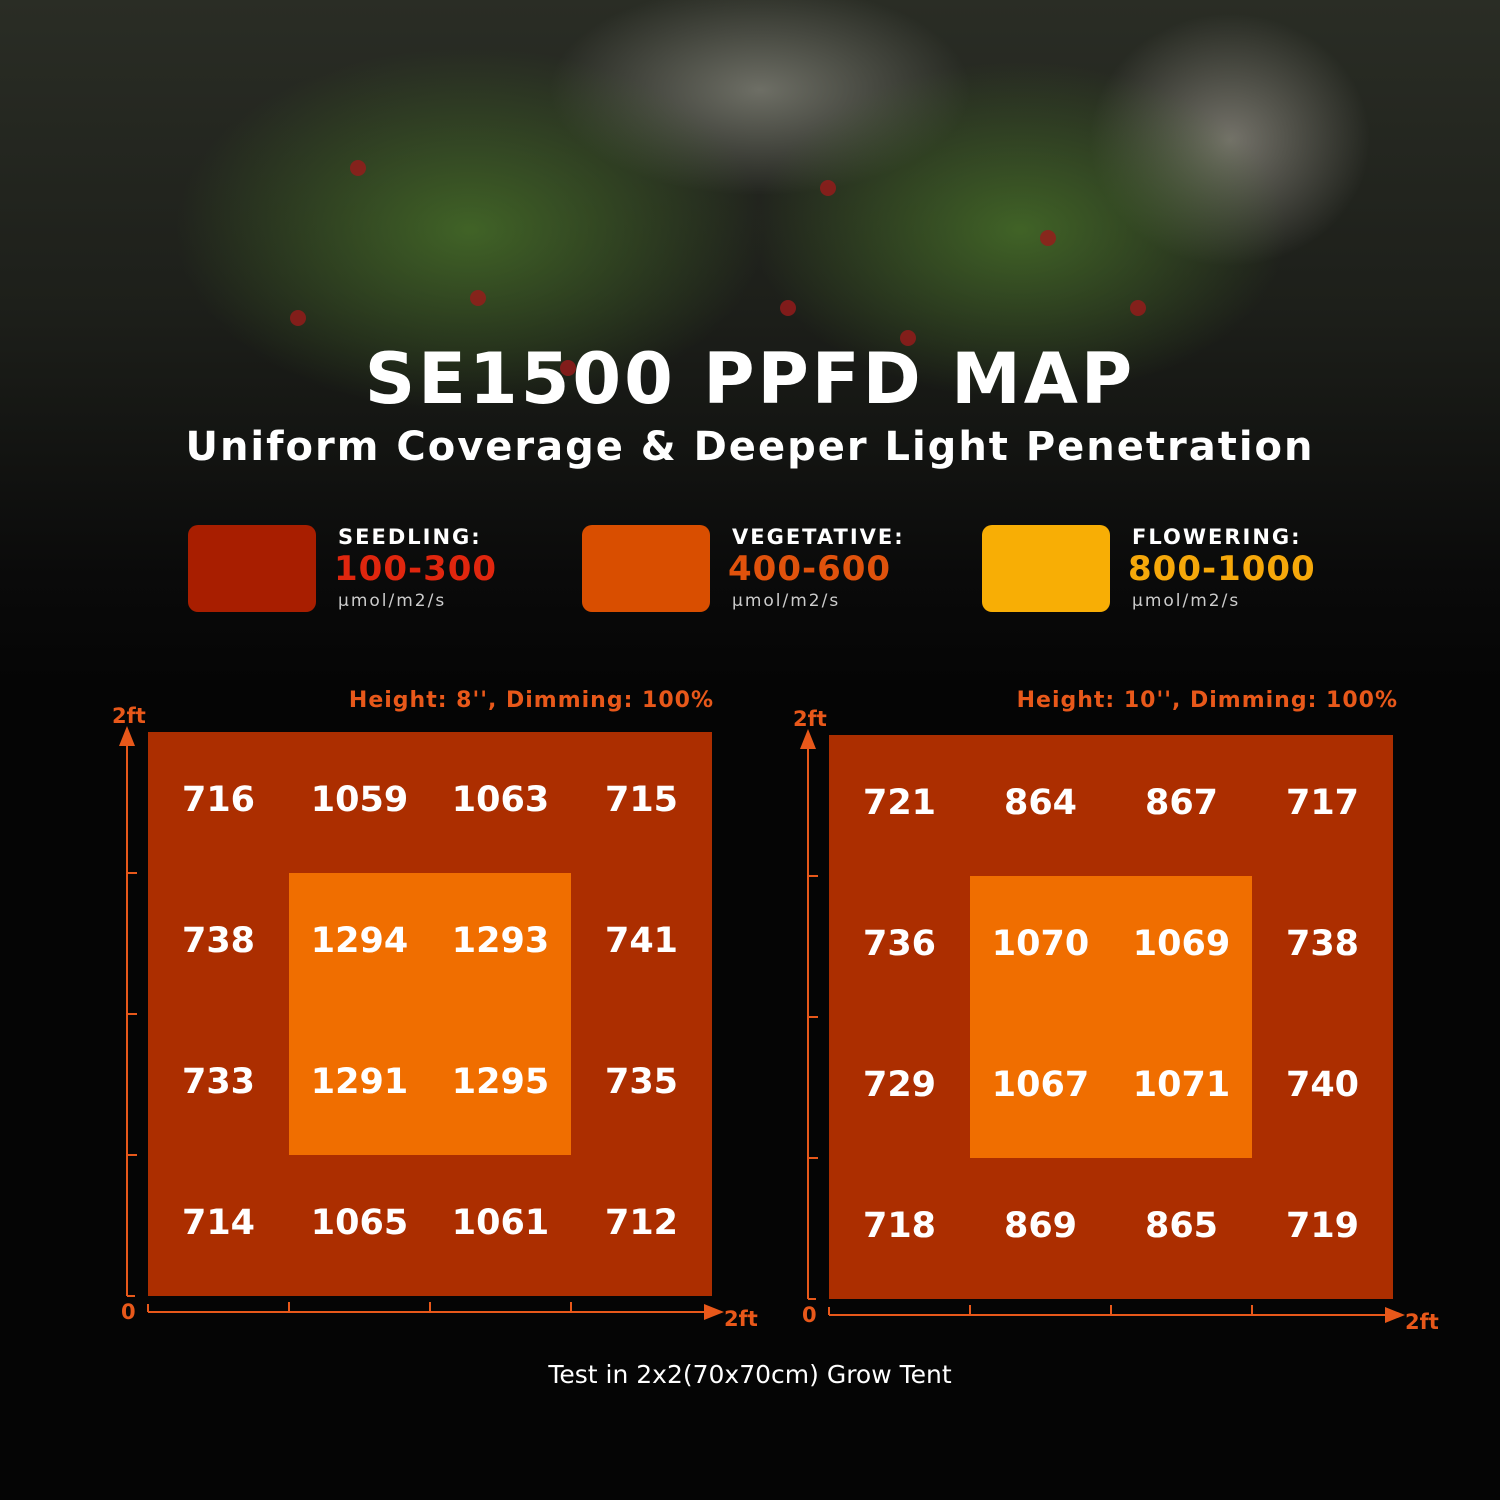 The image size is (1500, 1500). I want to click on ppfd-value: 736, so click(899, 943).